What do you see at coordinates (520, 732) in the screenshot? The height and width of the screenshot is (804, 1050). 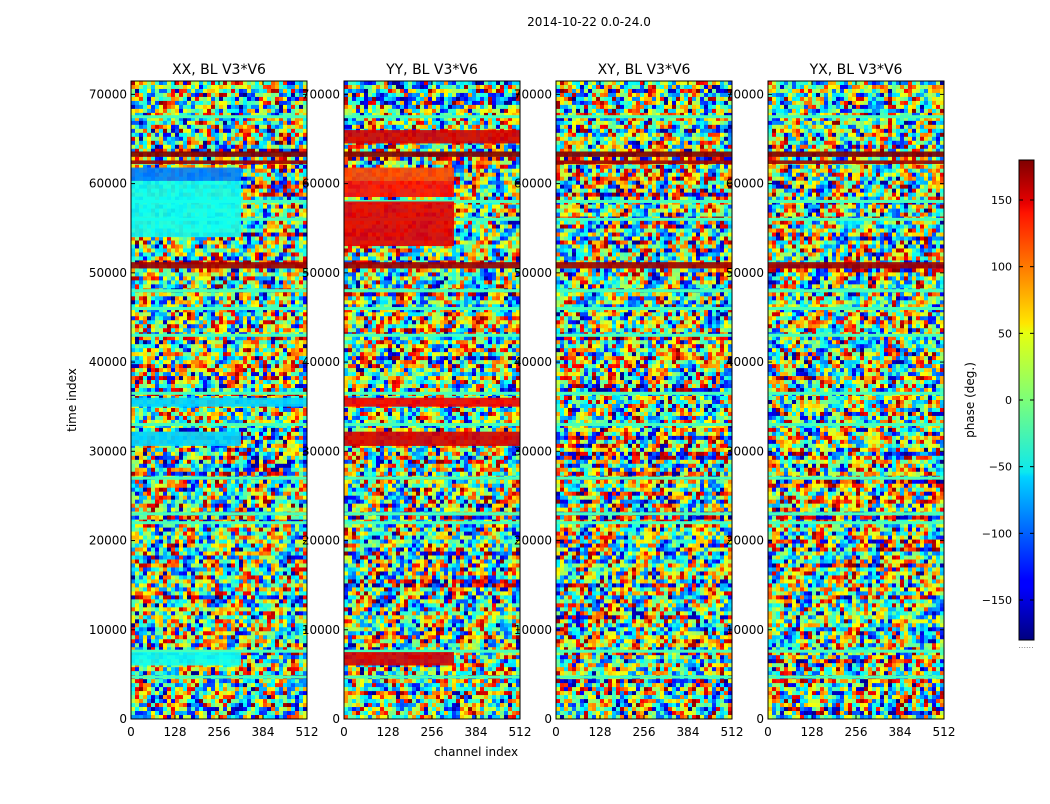 I see `x-tick-label: 512` at bounding box center [520, 732].